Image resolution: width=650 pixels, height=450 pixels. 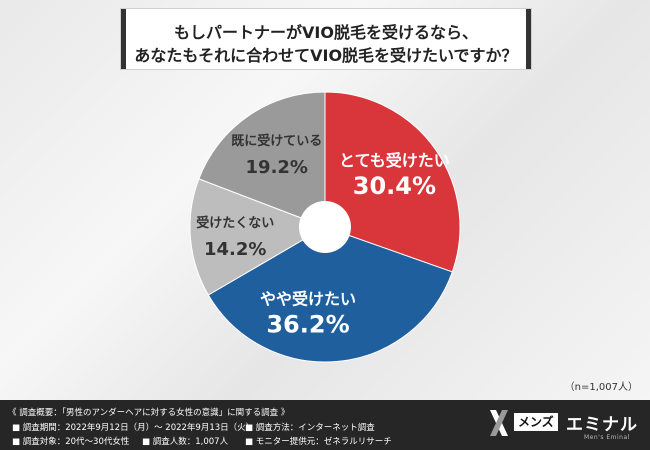 I want to click on sample-size-note: （n=1,007人）, so click(x=601, y=387).